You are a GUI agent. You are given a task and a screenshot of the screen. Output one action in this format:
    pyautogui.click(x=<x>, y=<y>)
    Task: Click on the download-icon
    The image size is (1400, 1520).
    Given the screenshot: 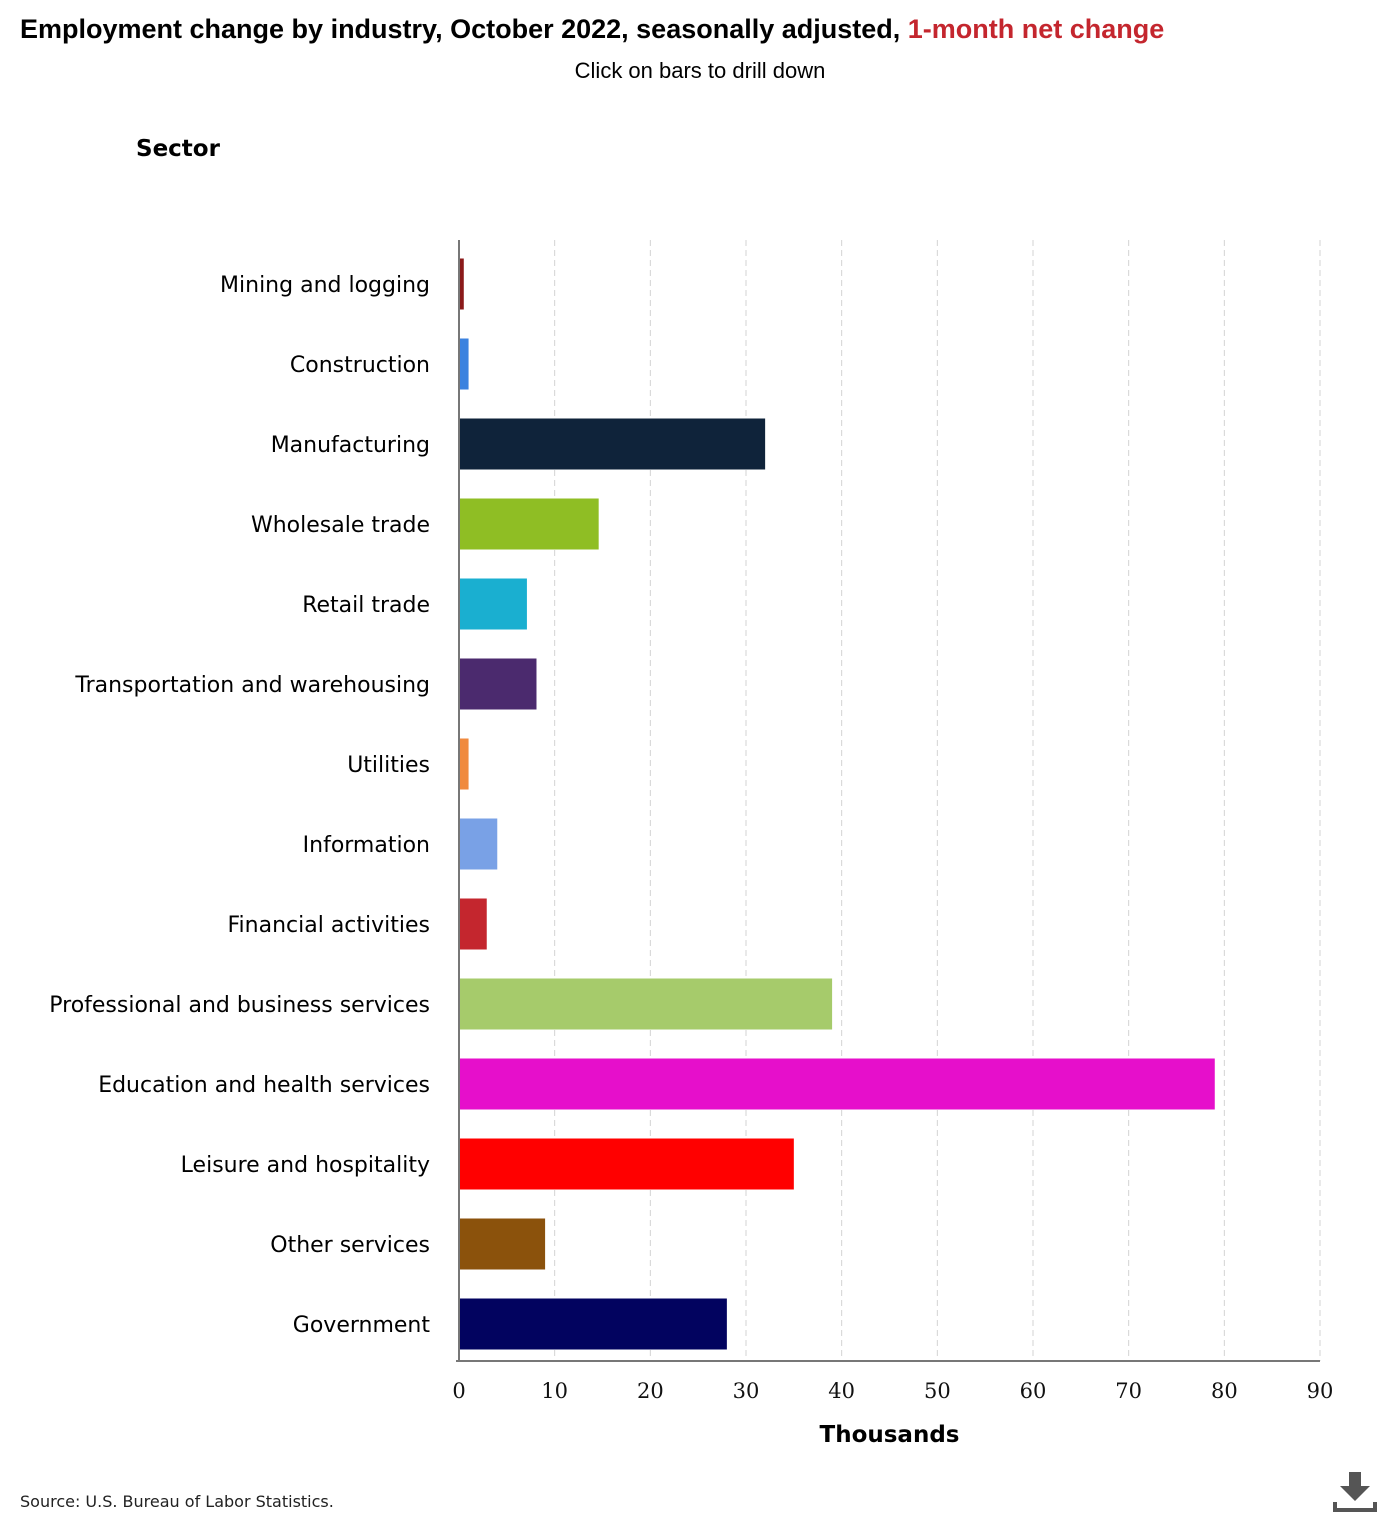 What is the action you would take?
    pyautogui.click(x=1355, y=1492)
    